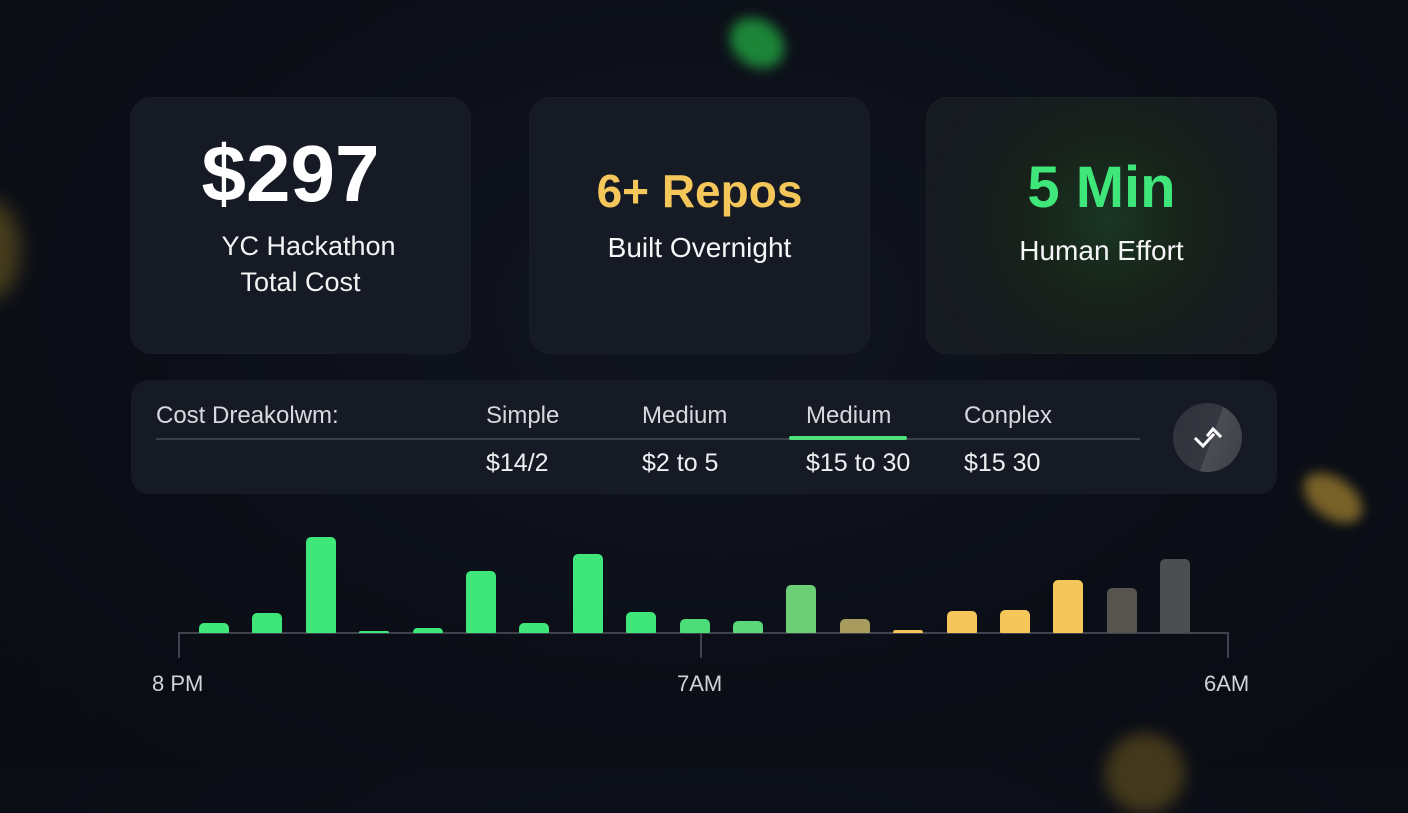  What do you see at coordinates (517, 463) in the screenshot?
I see `tier-value: $14/2` at bounding box center [517, 463].